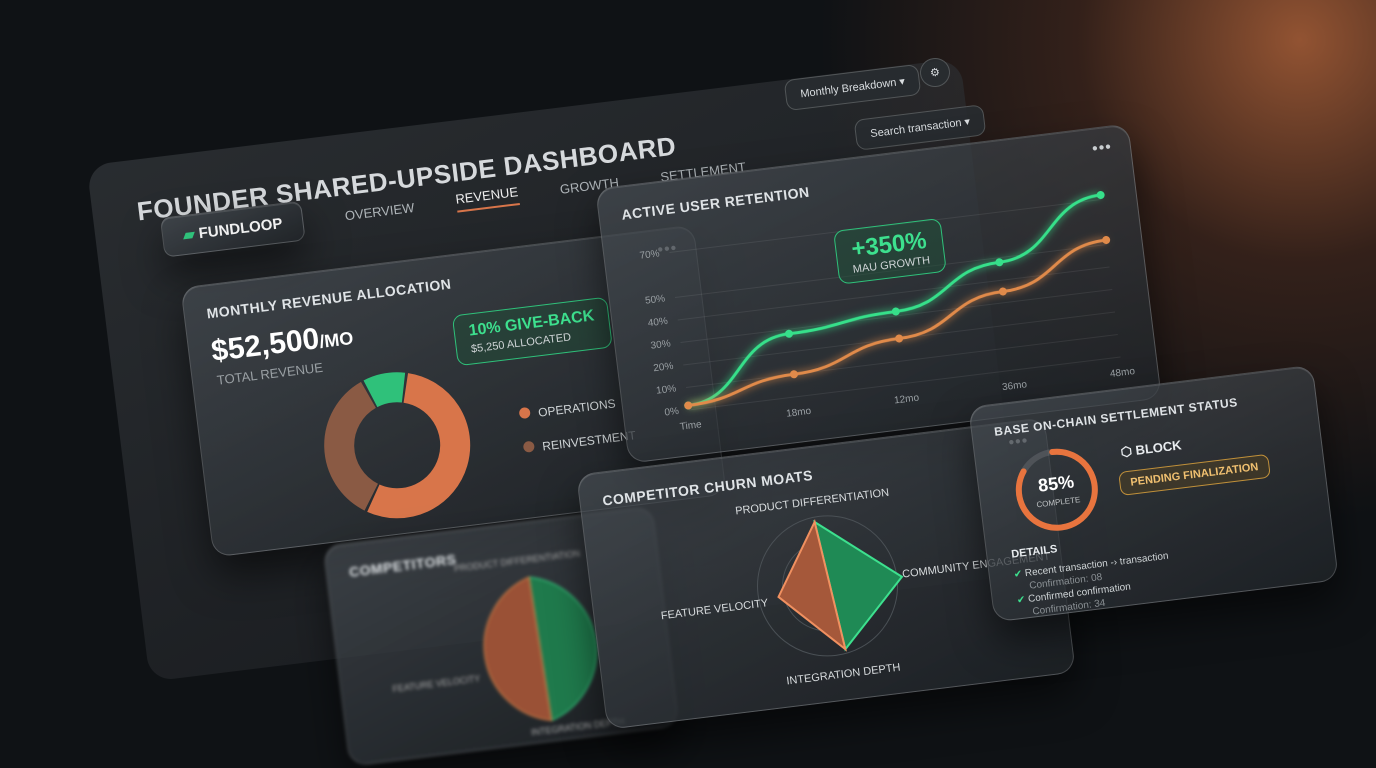  Describe the element at coordinates (589, 441) in the screenshot. I see `legend-text: REINVESTMENT` at that location.